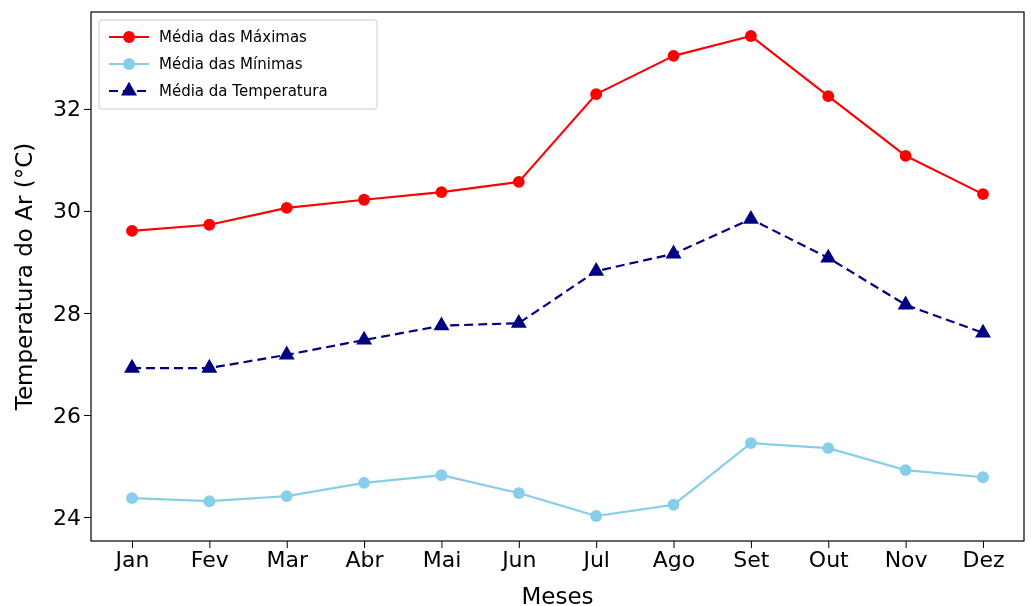  What do you see at coordinates (557, 594) in the screenshot?
I see `x-axis-title: Meses` at bounding box center [557, 594].